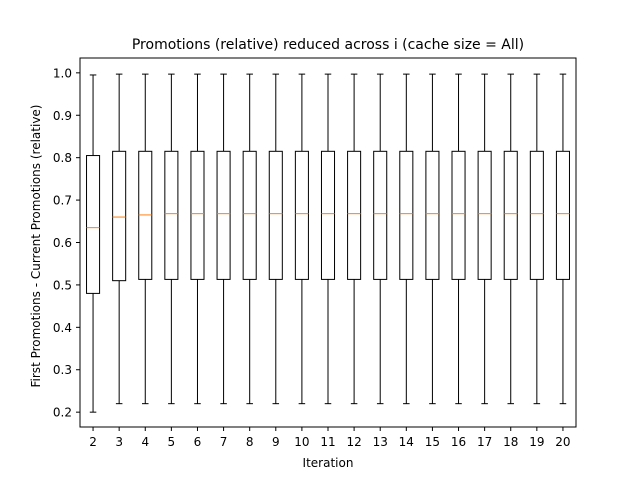 The width and height of the screenshot is (640, 484). Describe the element at coordinates (62, 370) in the screenshot. I see `y-tick-label: 0.3` at that location.